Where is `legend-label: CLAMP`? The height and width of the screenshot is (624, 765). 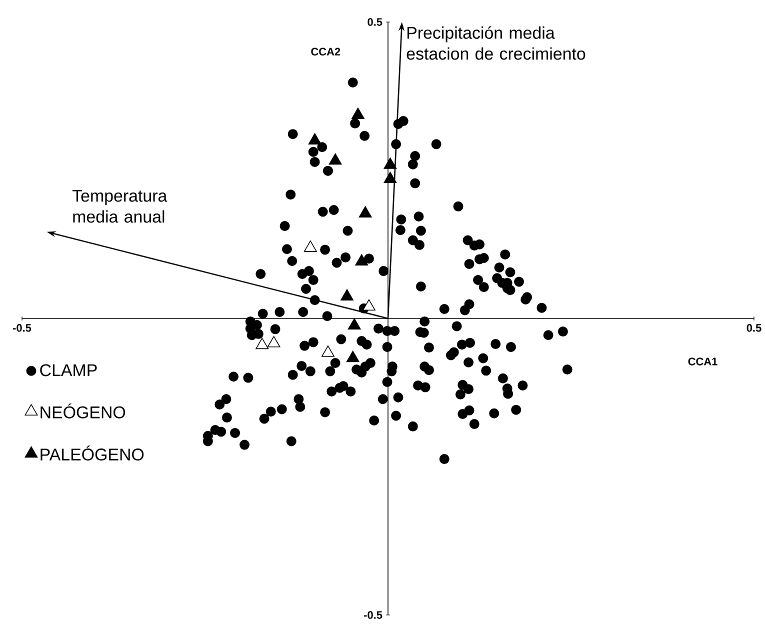
legend-label: CLAMP is located at coordinates (68, 370).